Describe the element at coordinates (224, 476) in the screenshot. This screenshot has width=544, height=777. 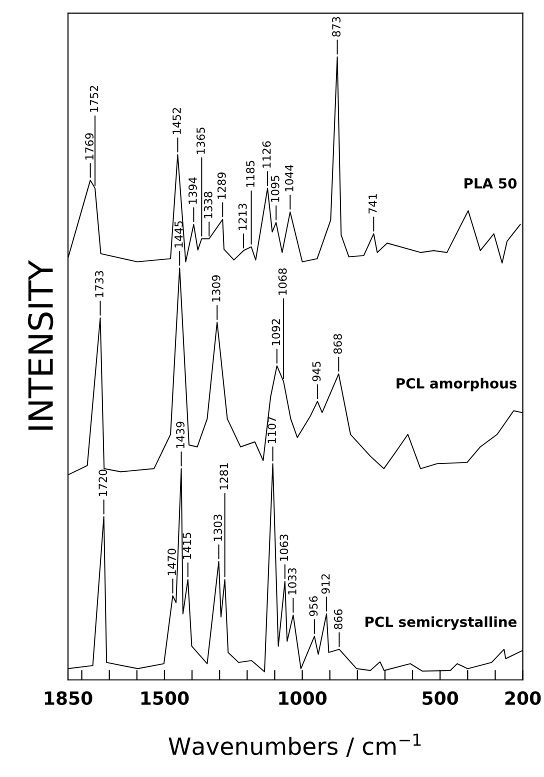
I see `annotation: 1281` at that location.